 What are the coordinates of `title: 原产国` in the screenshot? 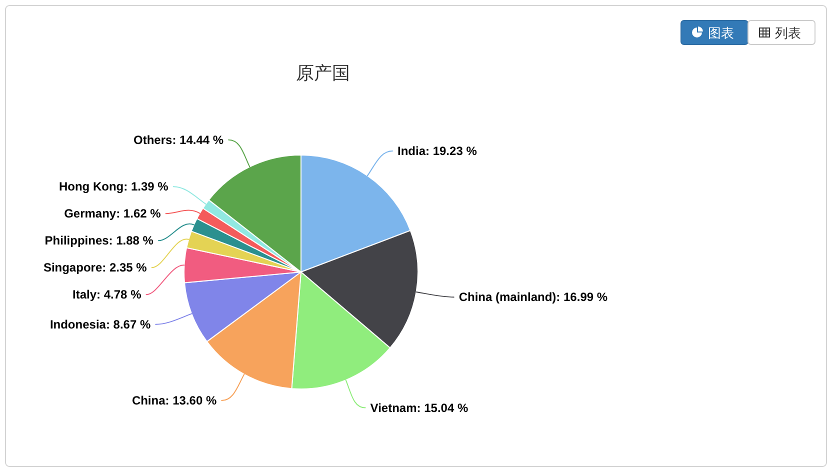 It's located at (323, 73).